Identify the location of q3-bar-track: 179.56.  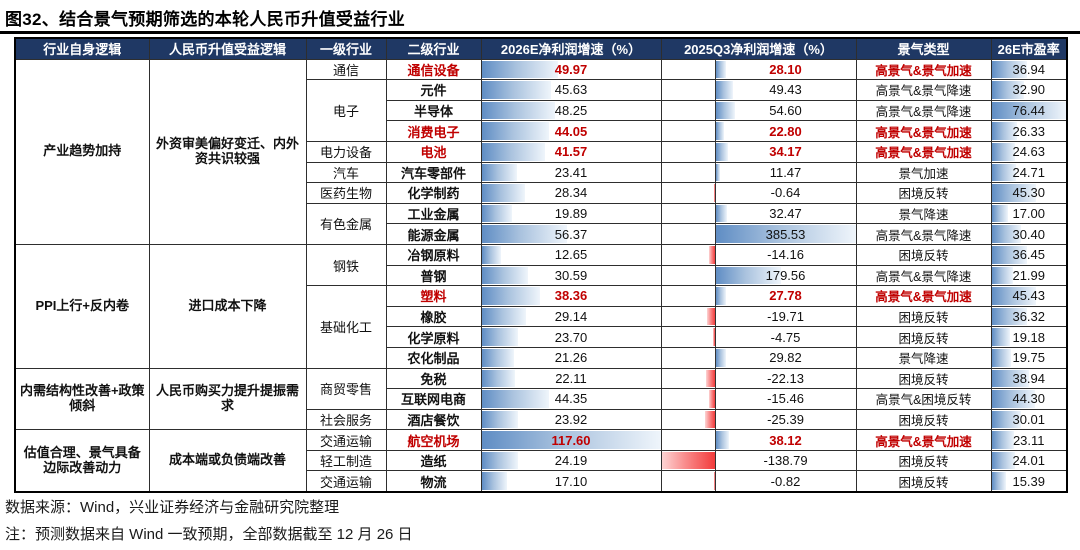
(759, 275).